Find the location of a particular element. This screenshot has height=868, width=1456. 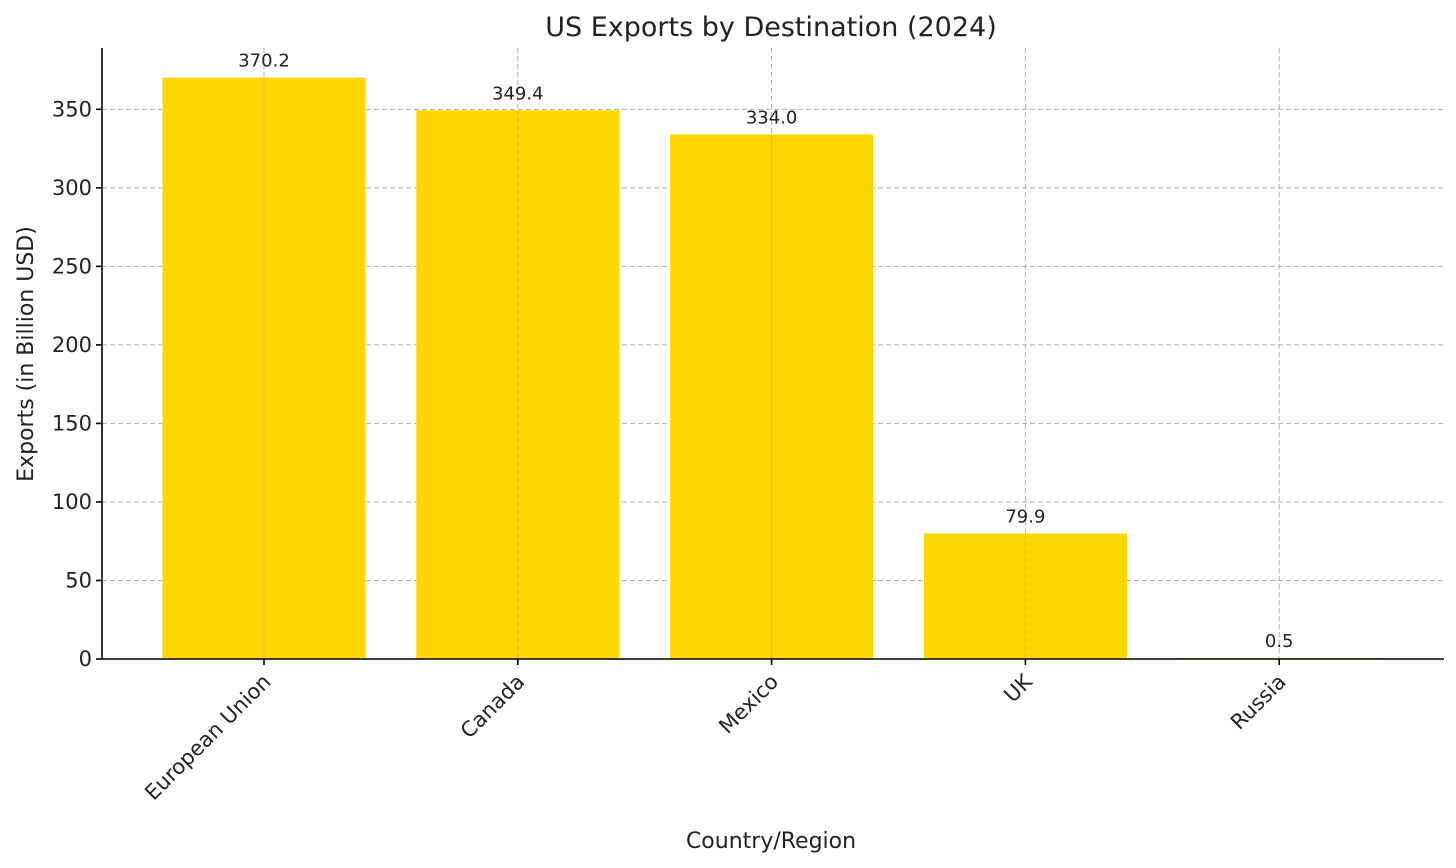

x-tick-label: Russia is located at coordinates (1258, 702).